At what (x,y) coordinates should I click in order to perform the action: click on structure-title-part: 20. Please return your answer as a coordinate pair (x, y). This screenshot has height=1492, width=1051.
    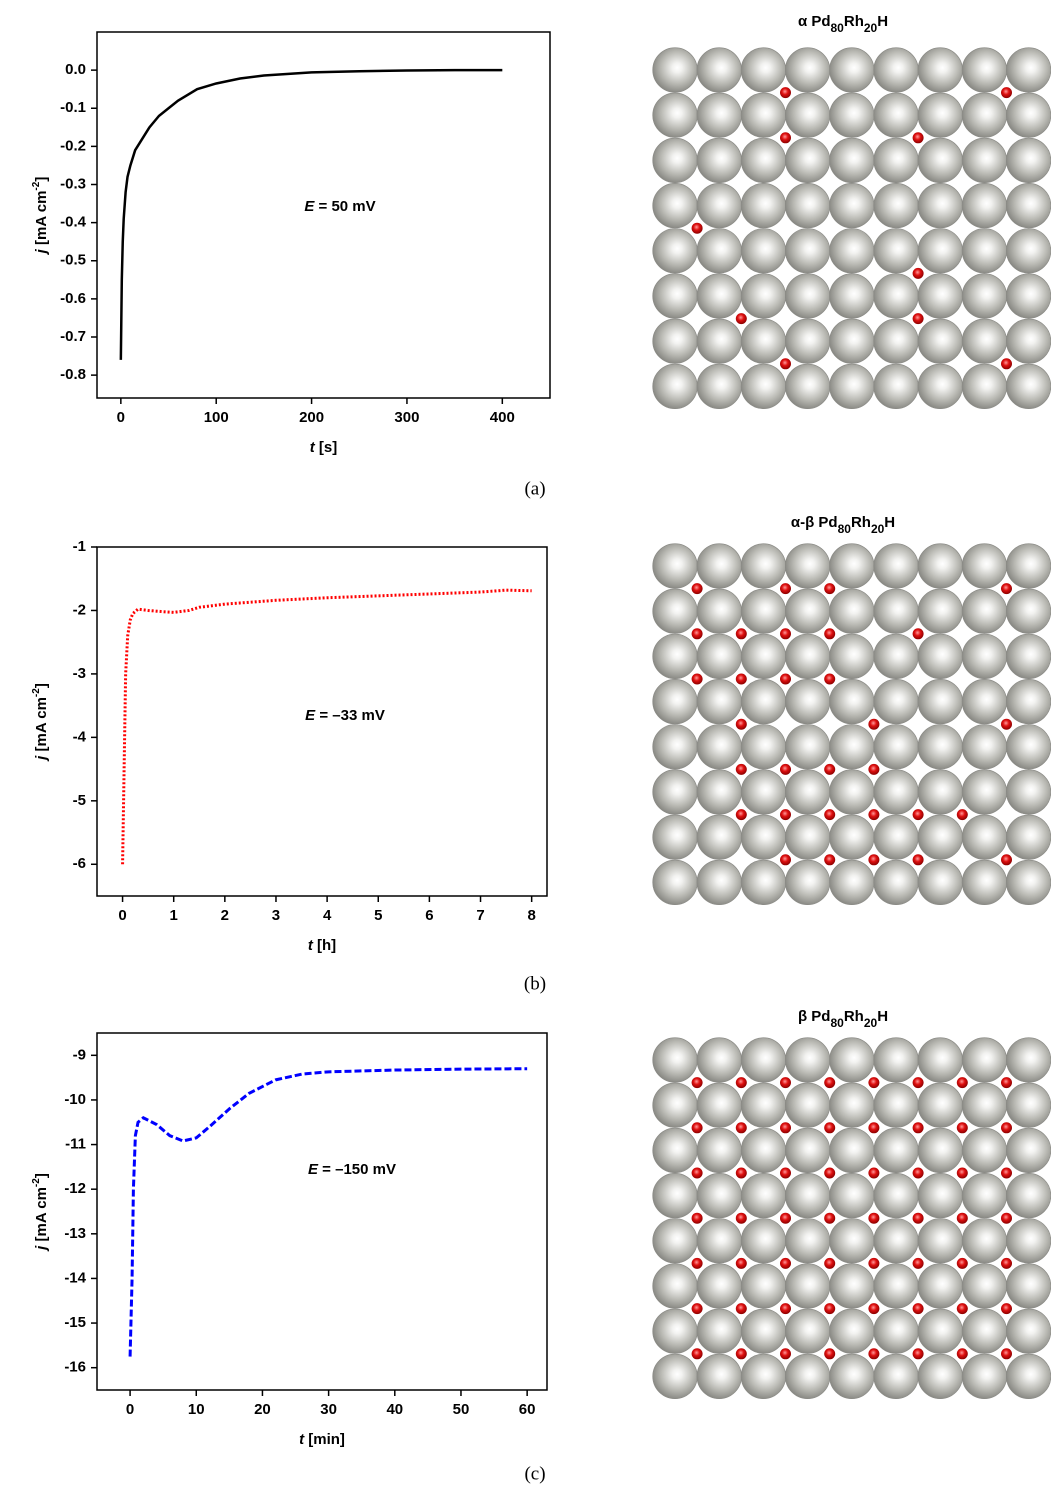
    Looking at the image, I should click on (878, 529).